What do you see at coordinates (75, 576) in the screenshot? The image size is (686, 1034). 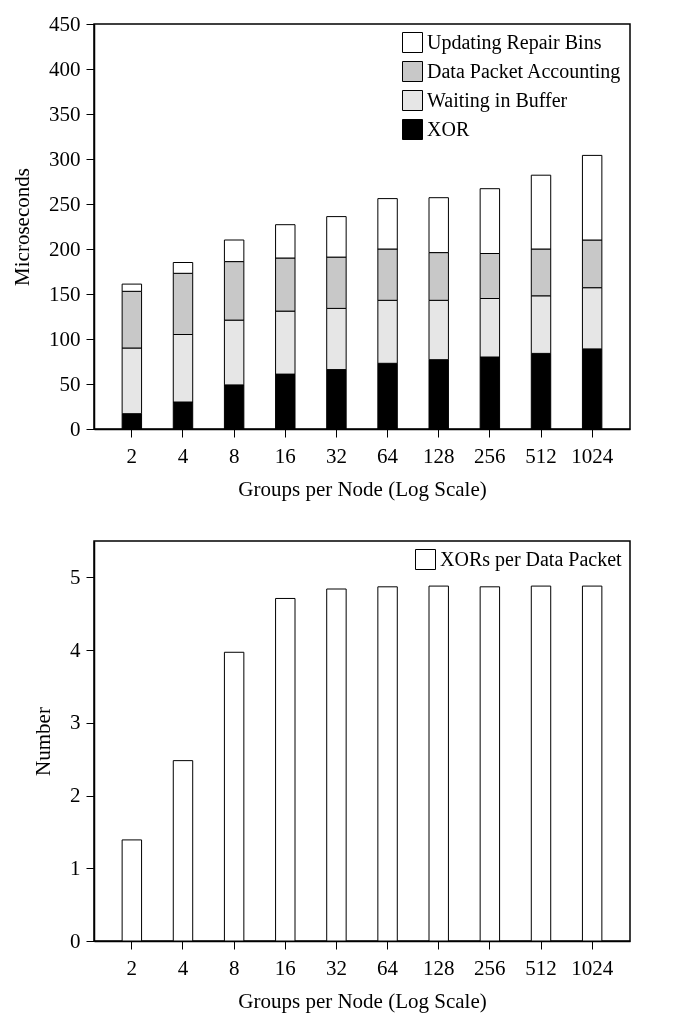 I see `y-tick-label: 5` at bounding box center [75, 576].